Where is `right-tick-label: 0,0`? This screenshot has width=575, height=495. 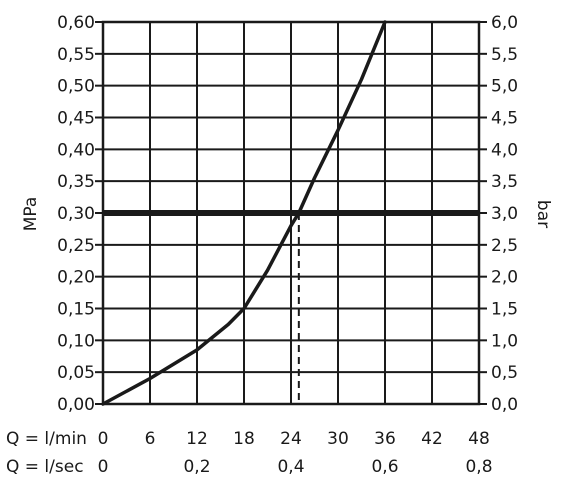 right-tick-label: 0,0 is located at coordinates (504, 405).